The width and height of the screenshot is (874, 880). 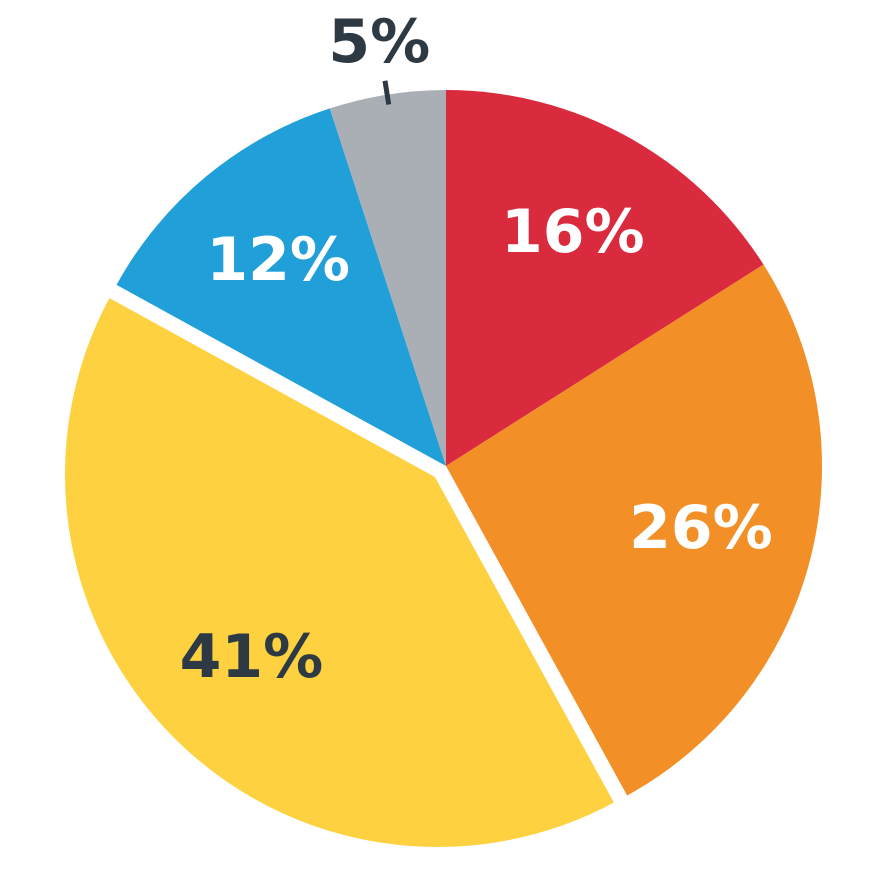 I want to click on pie-slice, so click(x=387, y=278).